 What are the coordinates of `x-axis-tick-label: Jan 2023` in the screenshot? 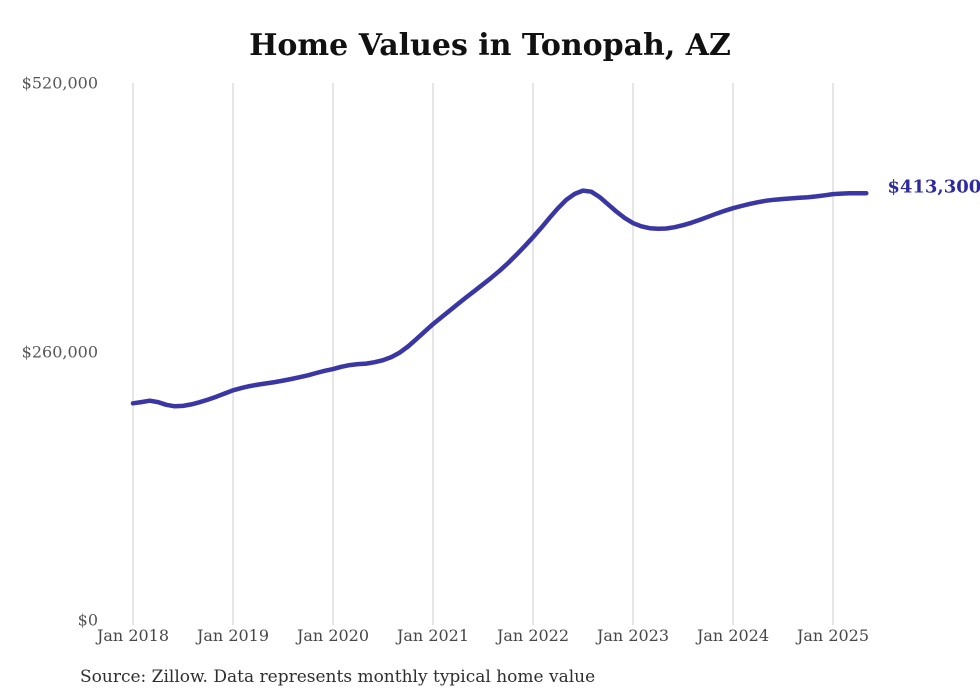 It's located at (633, 635).